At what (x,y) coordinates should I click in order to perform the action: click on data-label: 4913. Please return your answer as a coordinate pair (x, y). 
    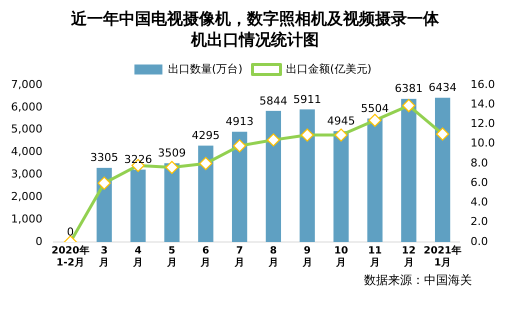
    Looking at the image, I should click on (240, 121).